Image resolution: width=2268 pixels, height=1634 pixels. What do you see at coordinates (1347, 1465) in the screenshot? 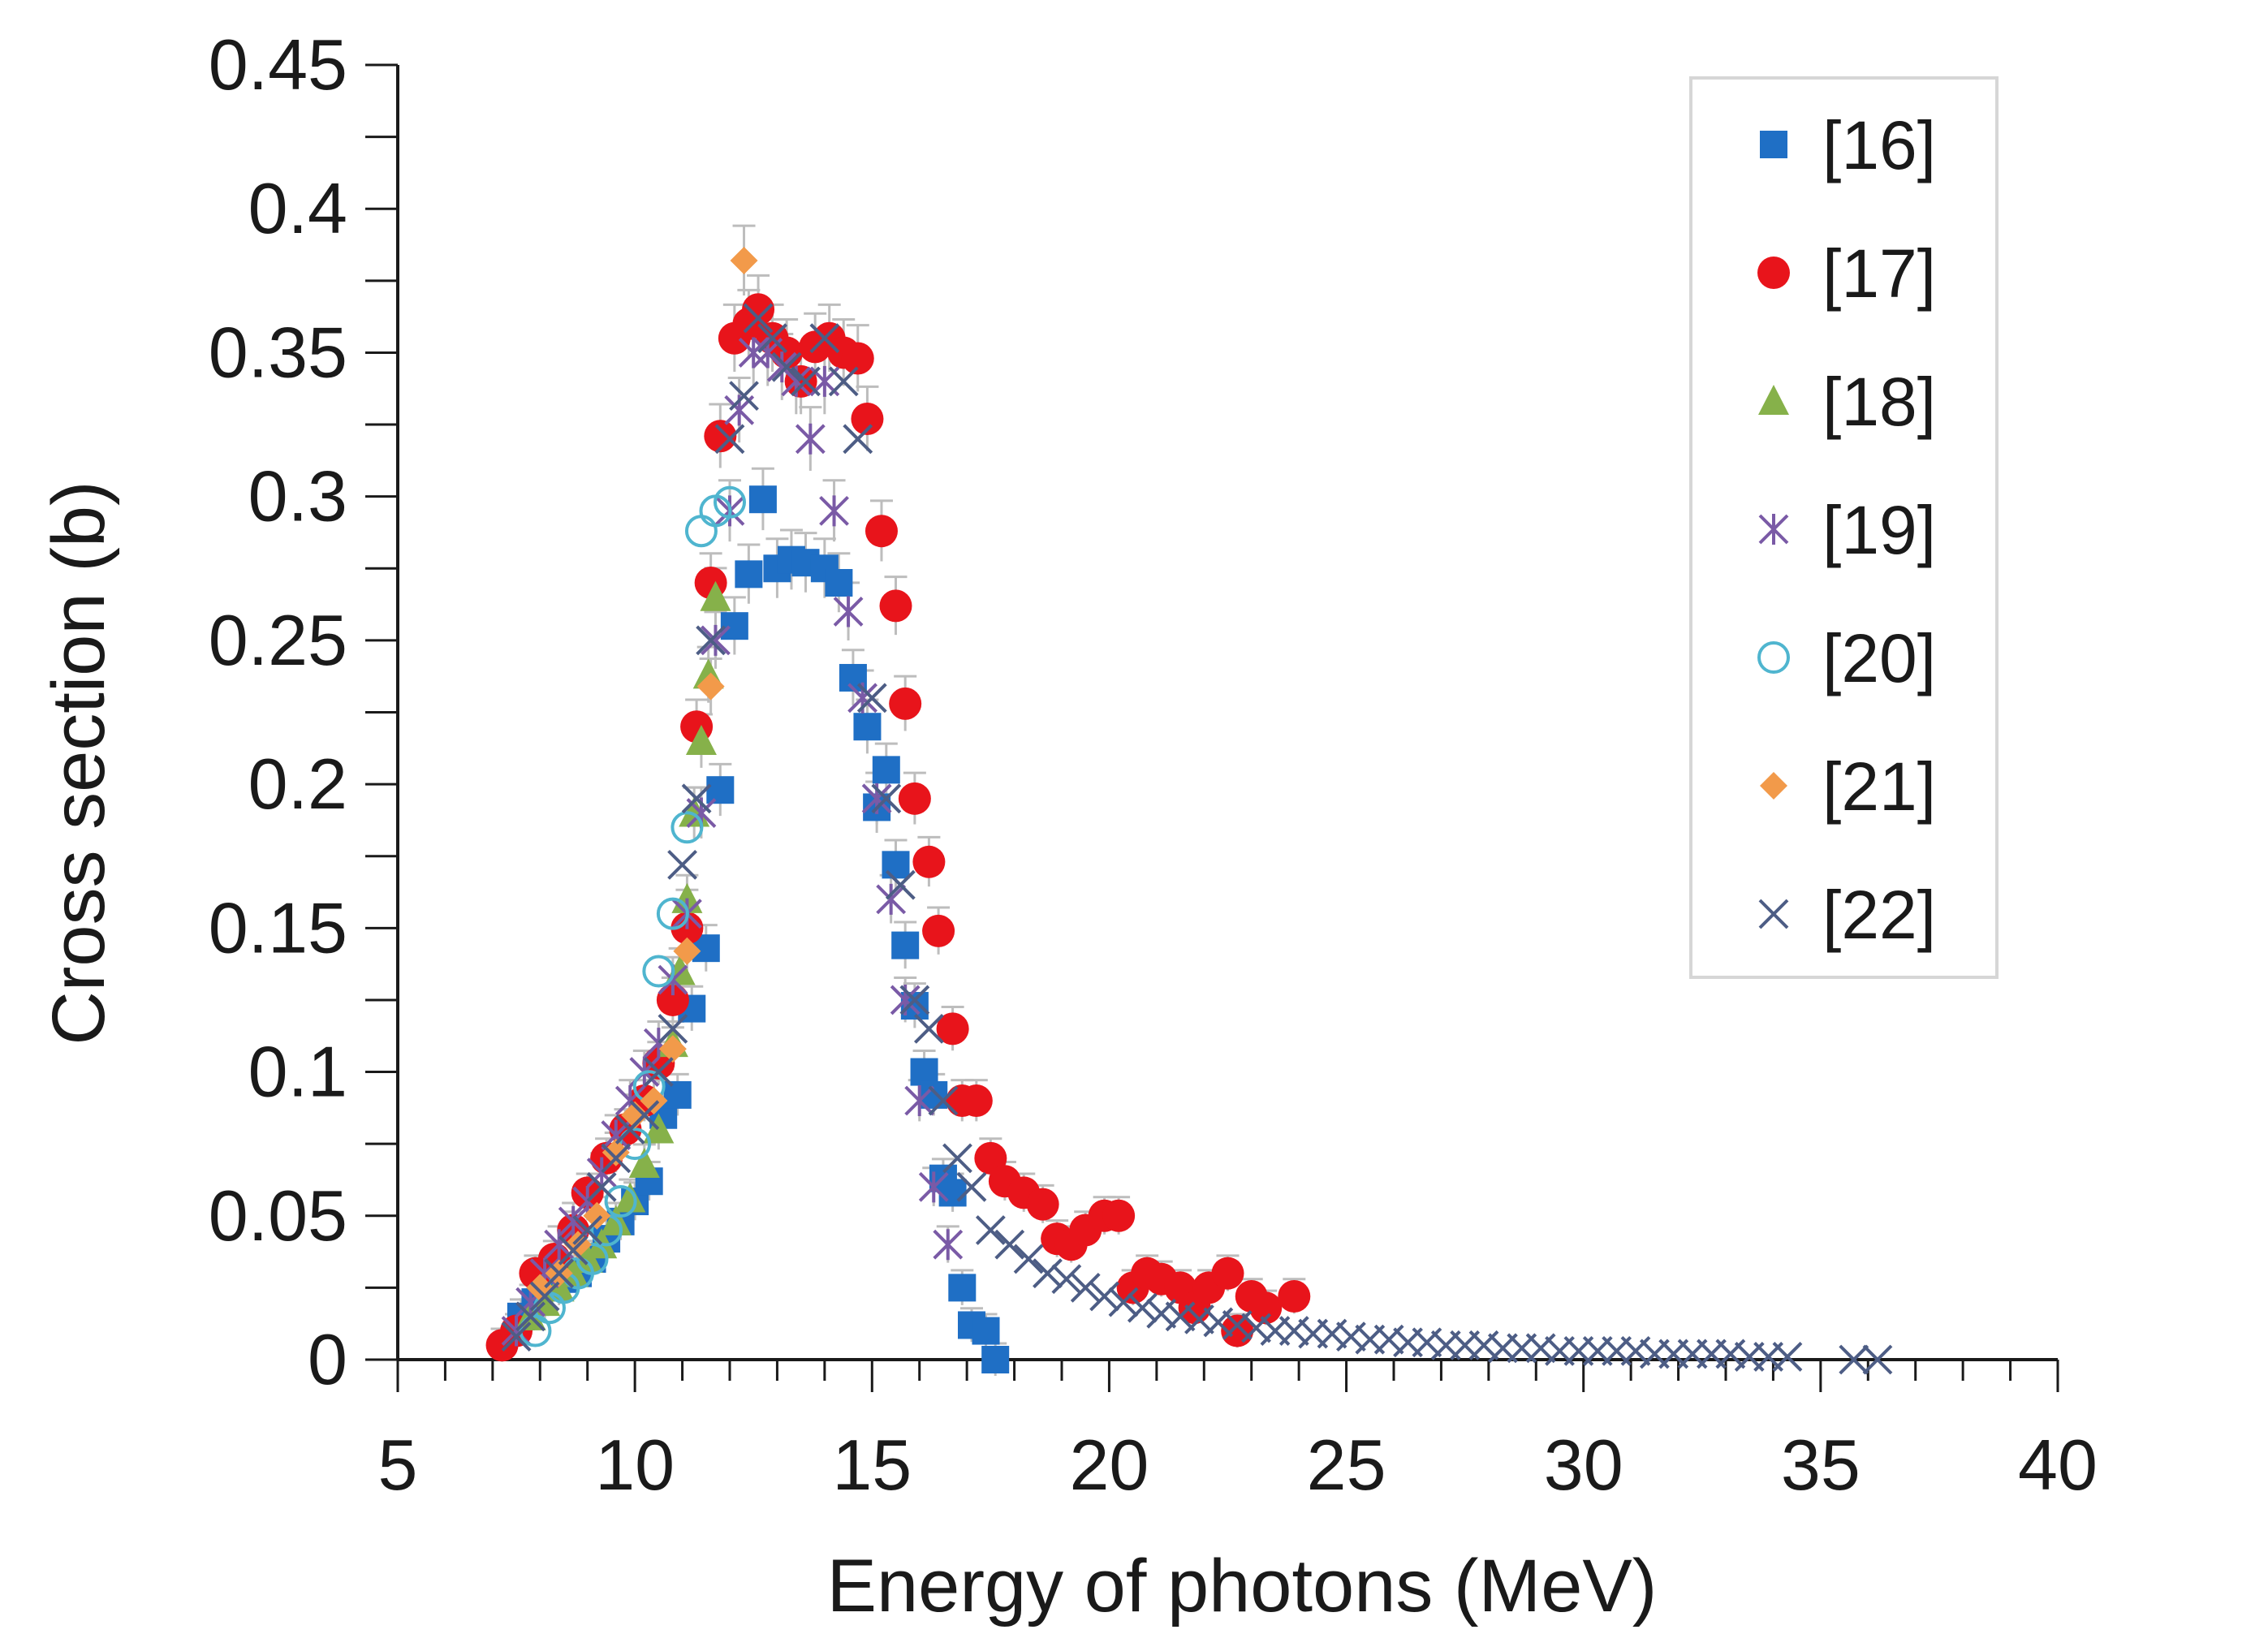
I see `x-tick-label: 25` at bounding box center [1347, 1465].